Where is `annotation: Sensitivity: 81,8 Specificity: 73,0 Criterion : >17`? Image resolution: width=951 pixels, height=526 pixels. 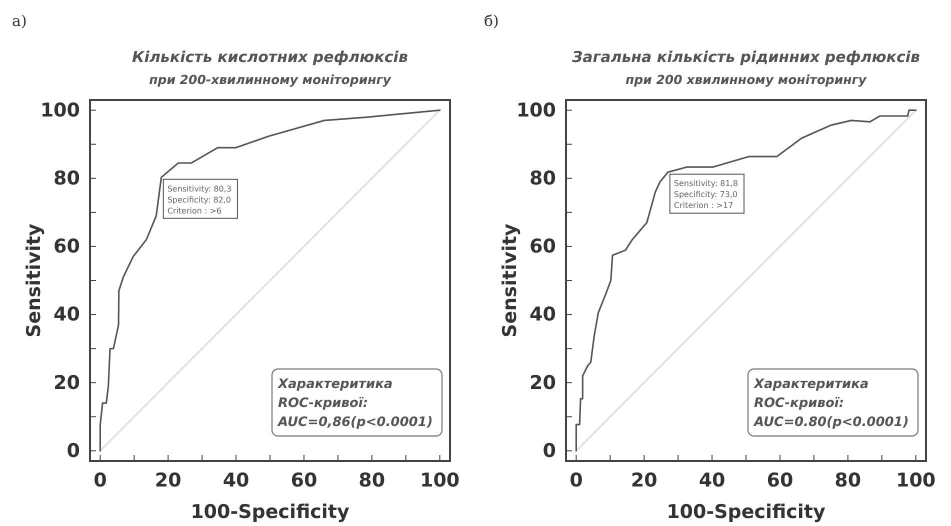 annotation: Sensitivity: 81,8 Specificity: 73,0 Criterion : >17 is located at coordinates (706, 194).